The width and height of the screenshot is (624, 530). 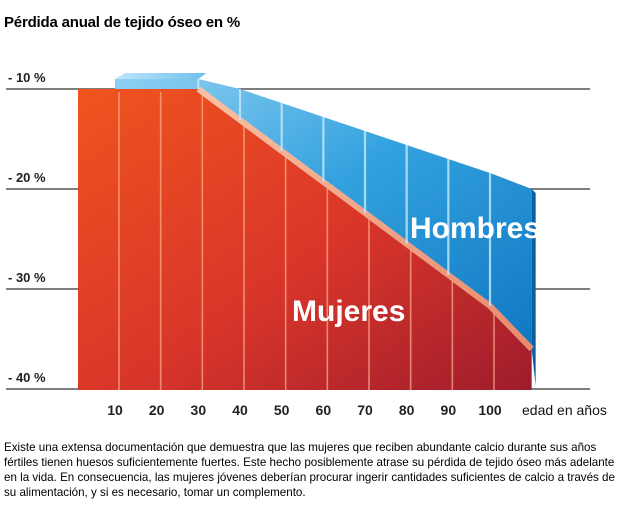 What do you see at coordinates (27, 377) in the screenshot?
I see `y-tick-label: - 40 %` at bounding box center [27, 377].